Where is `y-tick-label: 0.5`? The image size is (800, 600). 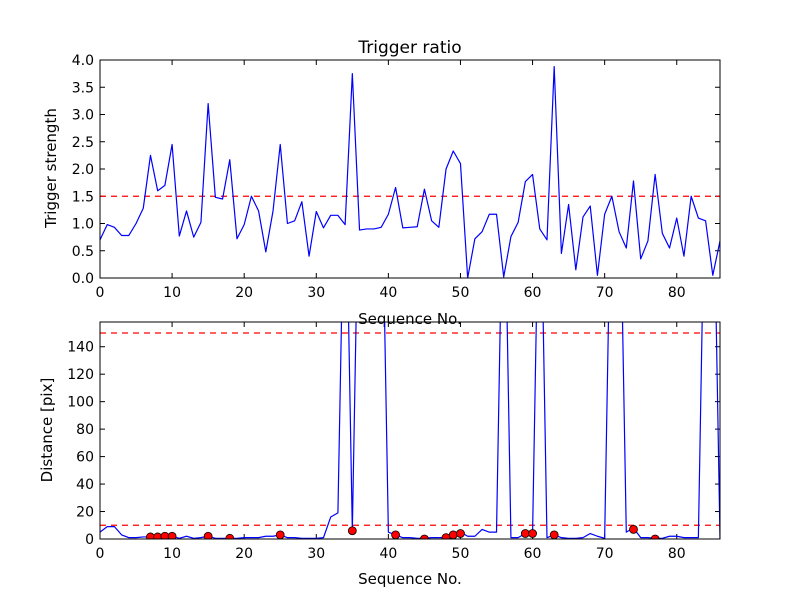
y-tick-label: 0.5 is located at coordinates (83, 252).